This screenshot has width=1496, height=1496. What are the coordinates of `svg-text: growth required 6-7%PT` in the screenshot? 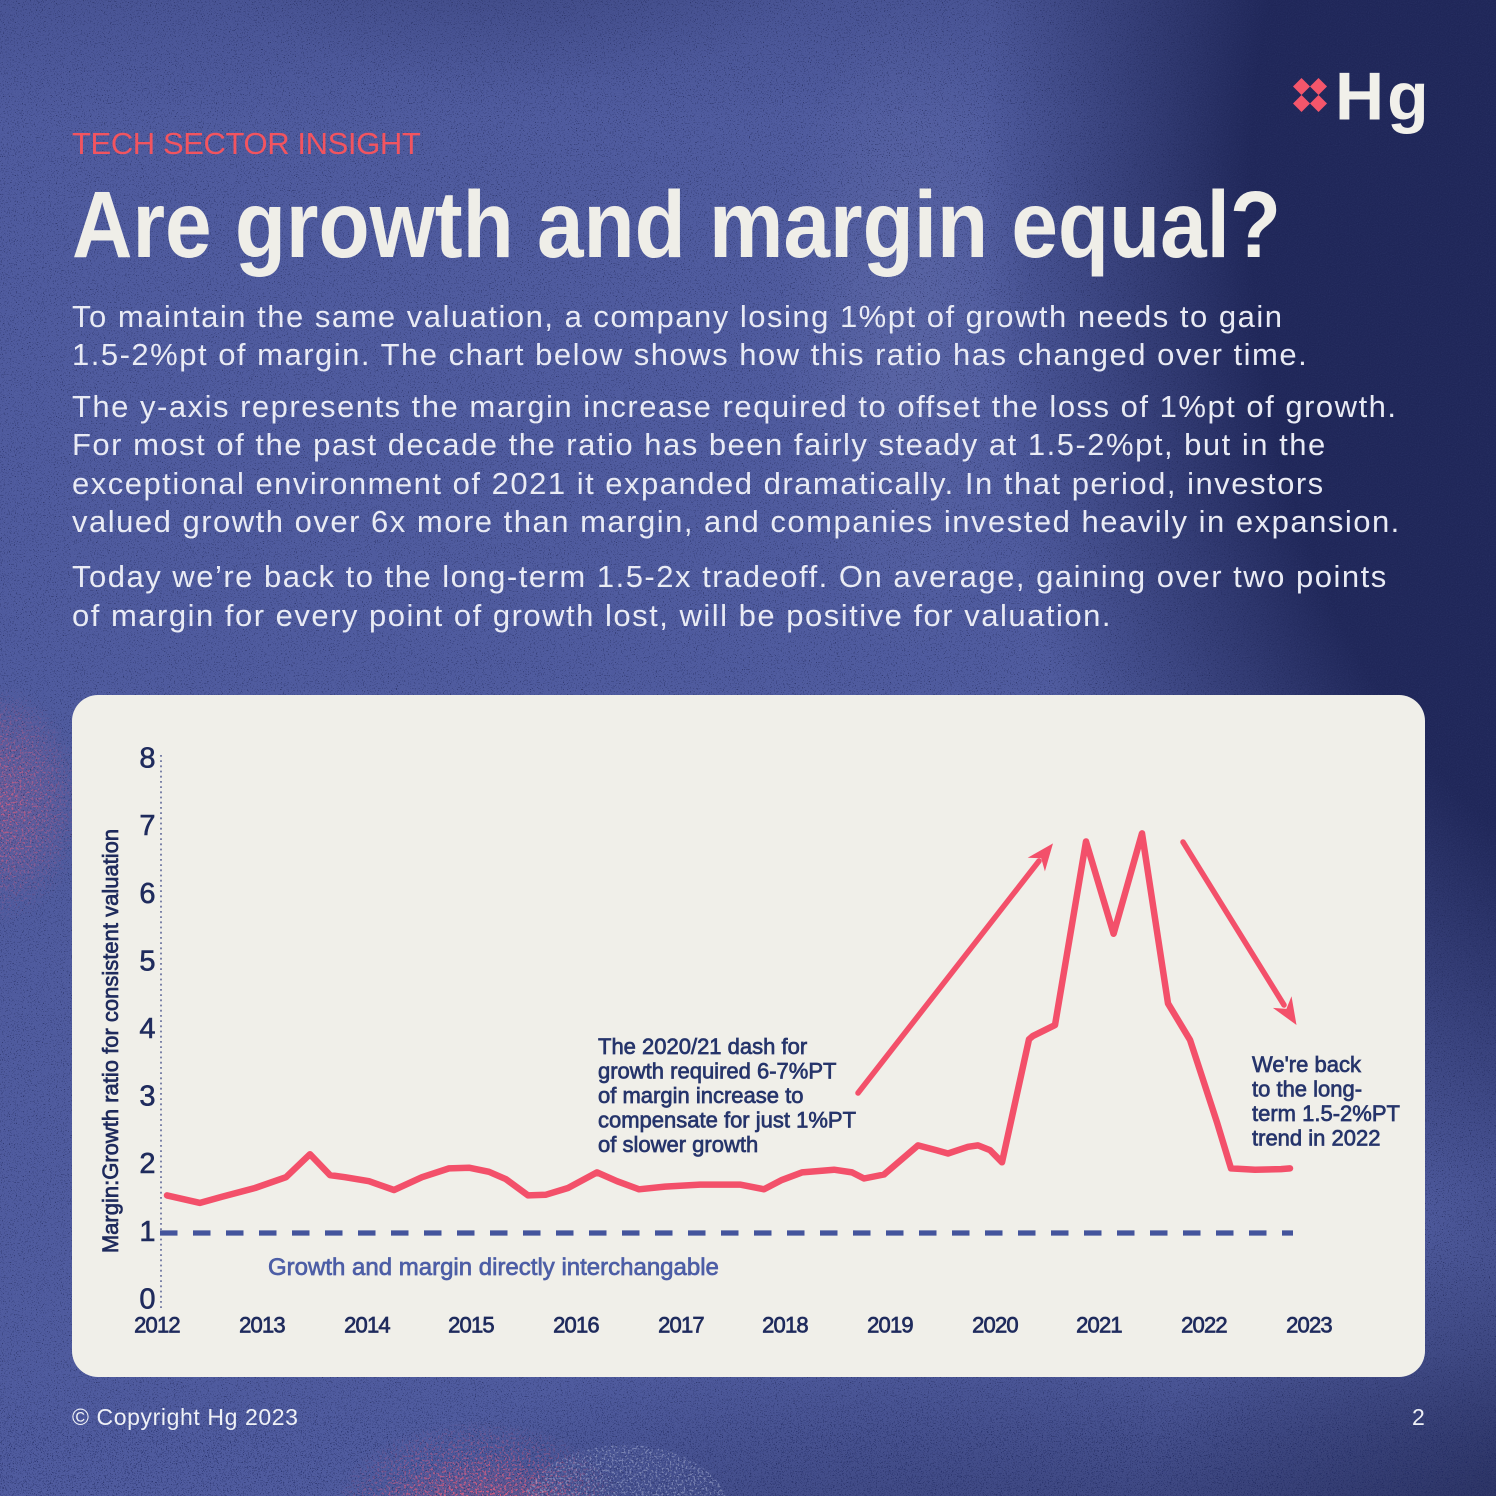 It's located at (717, 1071).